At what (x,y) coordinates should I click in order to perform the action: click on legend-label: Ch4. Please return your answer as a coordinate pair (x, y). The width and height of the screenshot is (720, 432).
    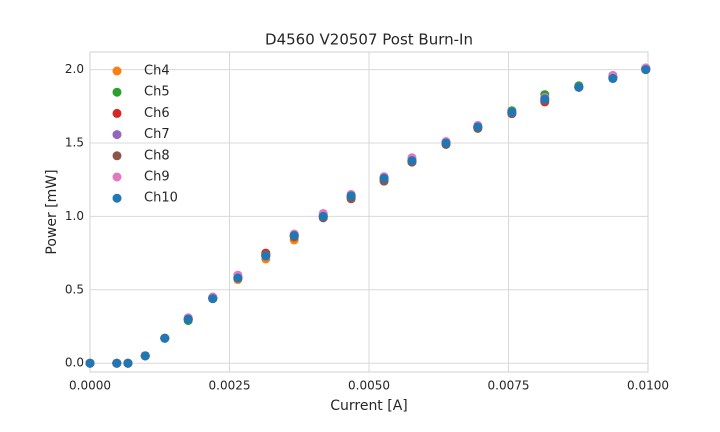
    Looking at the image, I should click on (157, 71).